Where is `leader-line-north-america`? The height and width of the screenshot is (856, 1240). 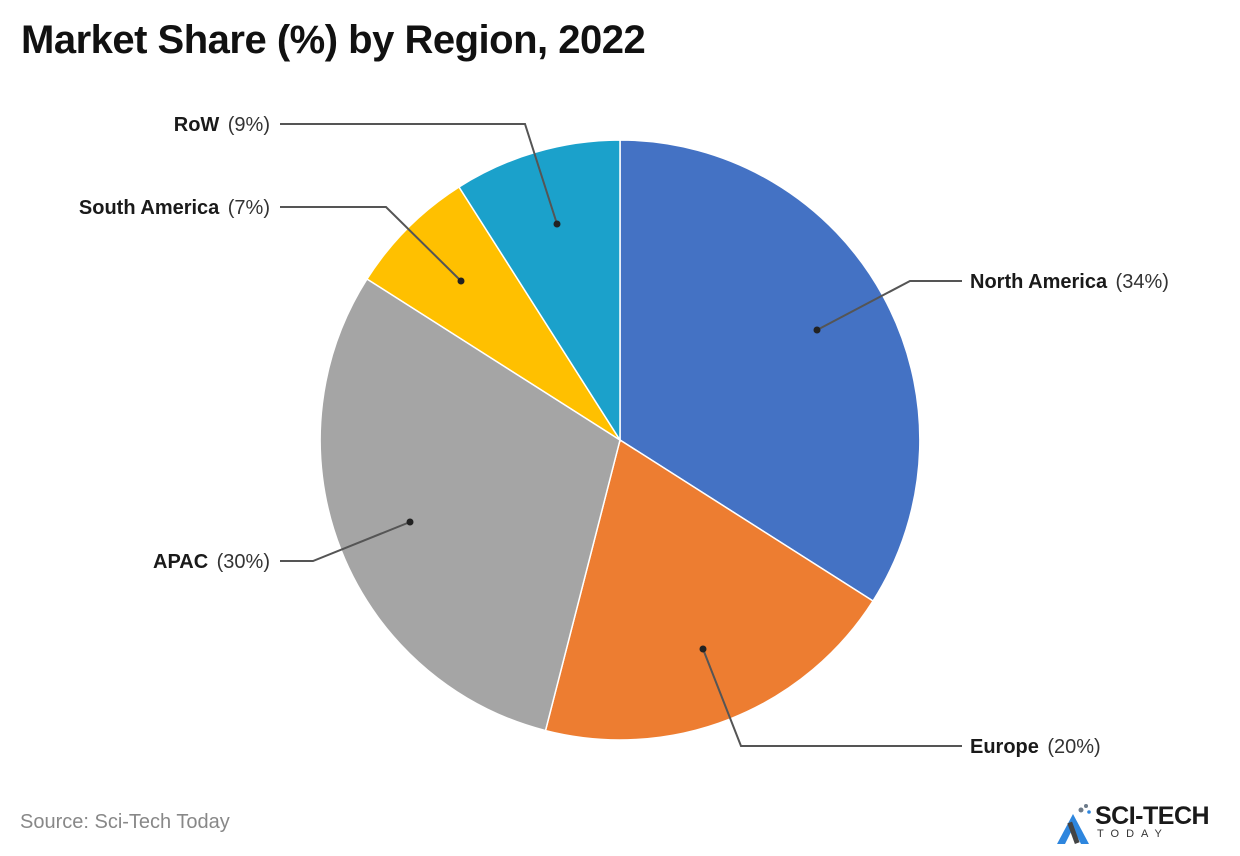
leader-line-north-america is located at coordinates (889, 305).